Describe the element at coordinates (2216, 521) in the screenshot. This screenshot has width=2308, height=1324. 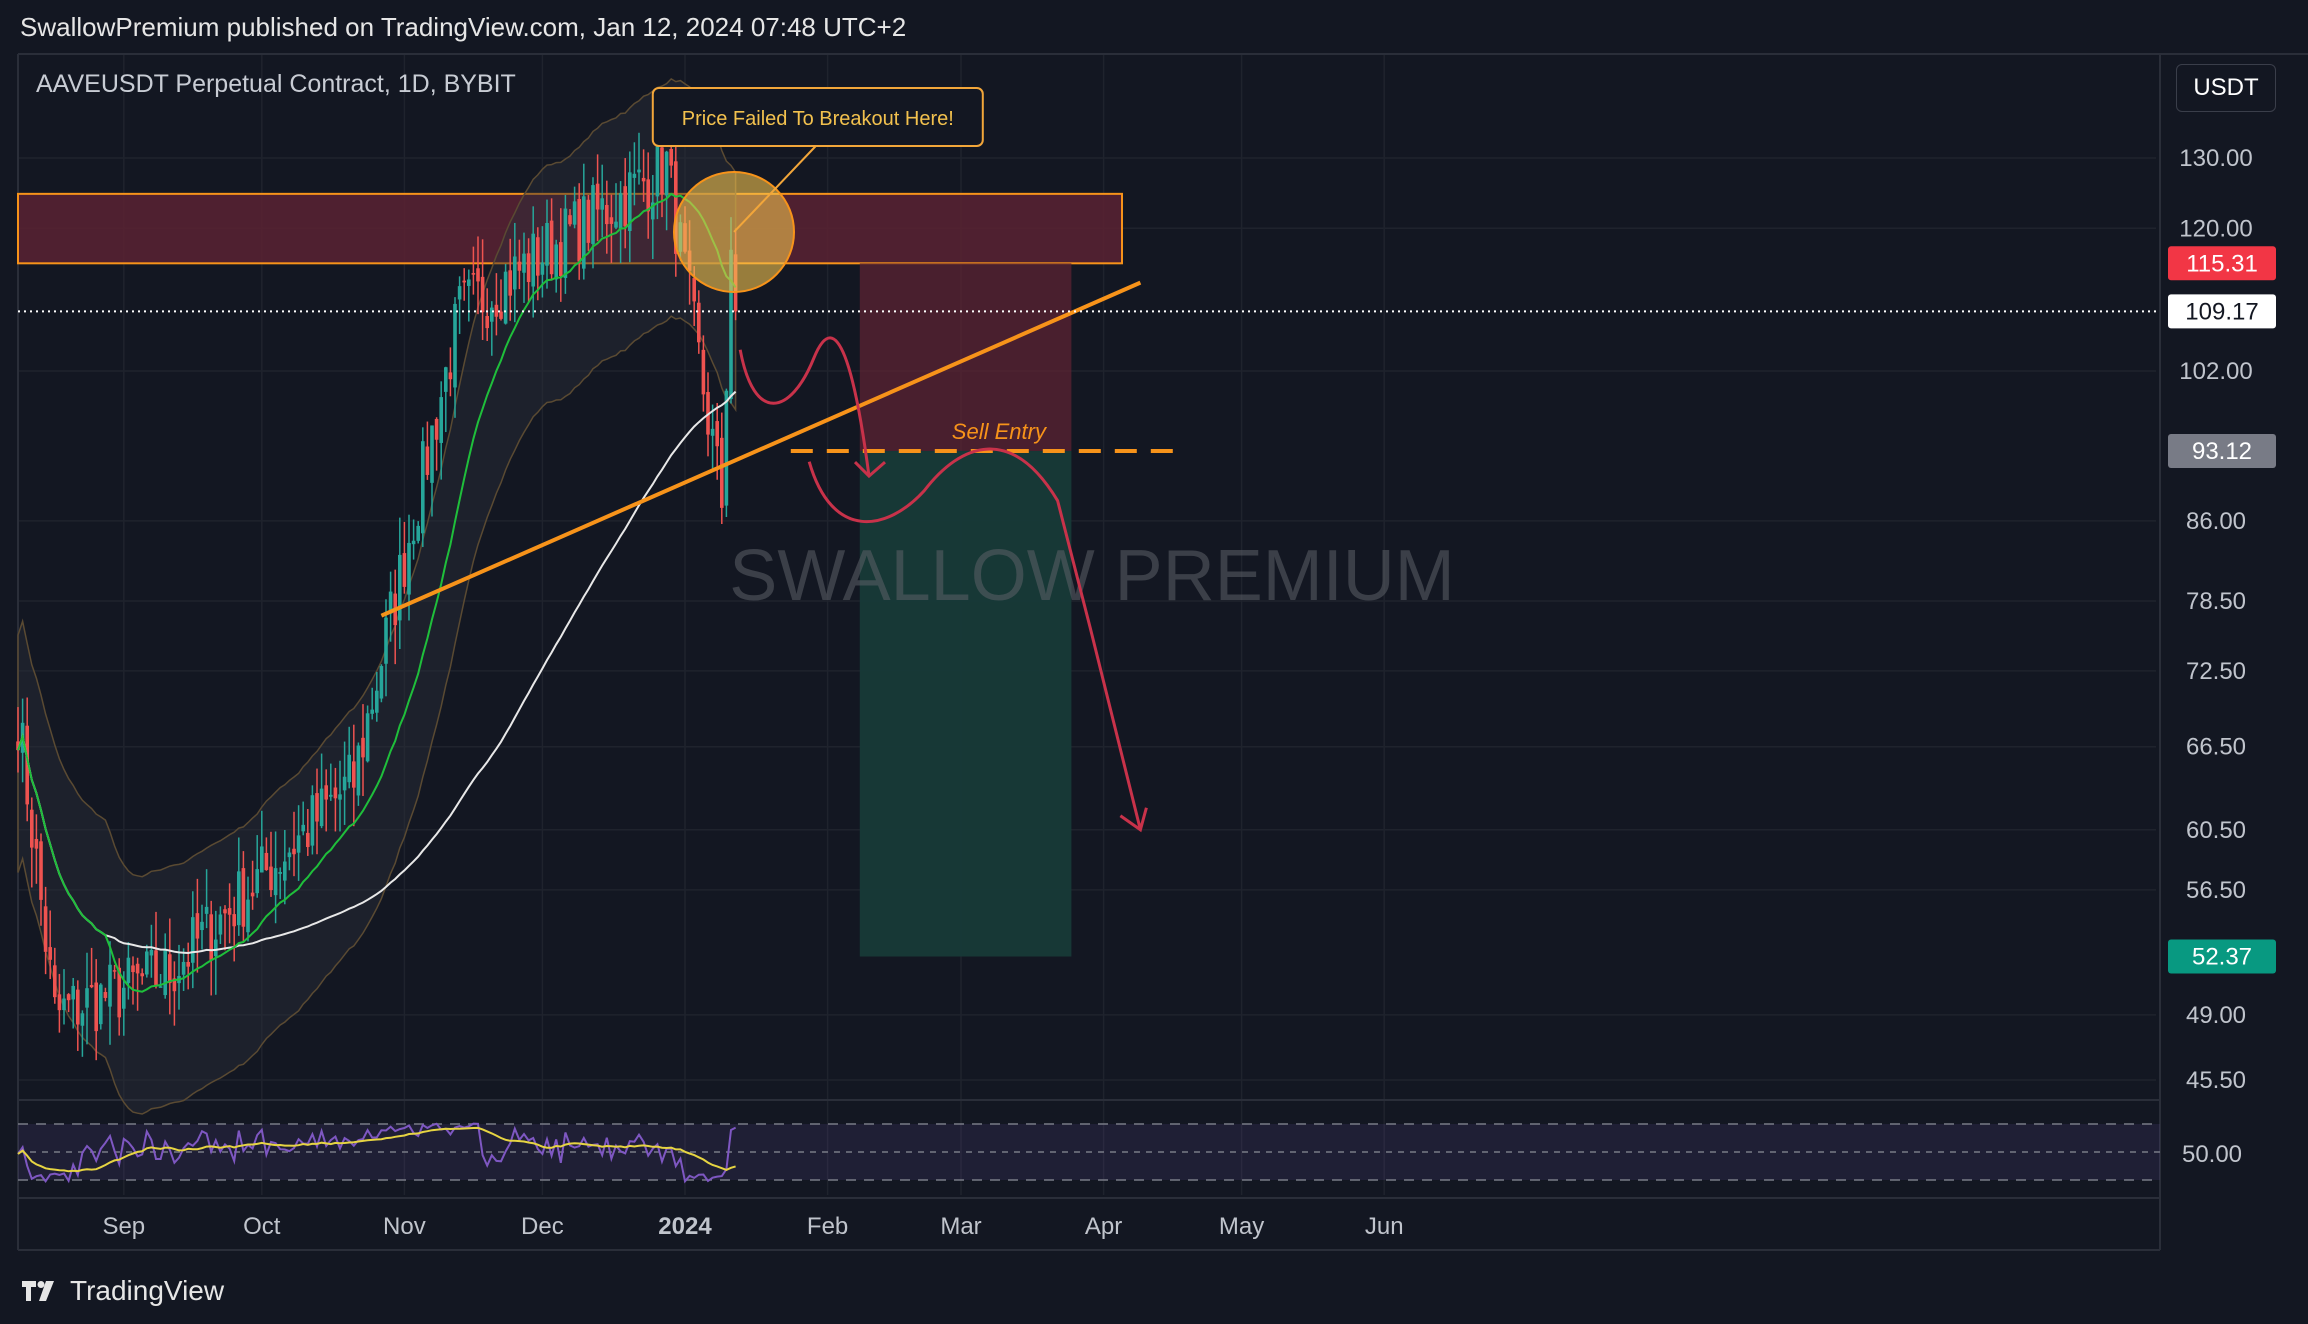
I see `price-tick-label: 86.00` at that location.